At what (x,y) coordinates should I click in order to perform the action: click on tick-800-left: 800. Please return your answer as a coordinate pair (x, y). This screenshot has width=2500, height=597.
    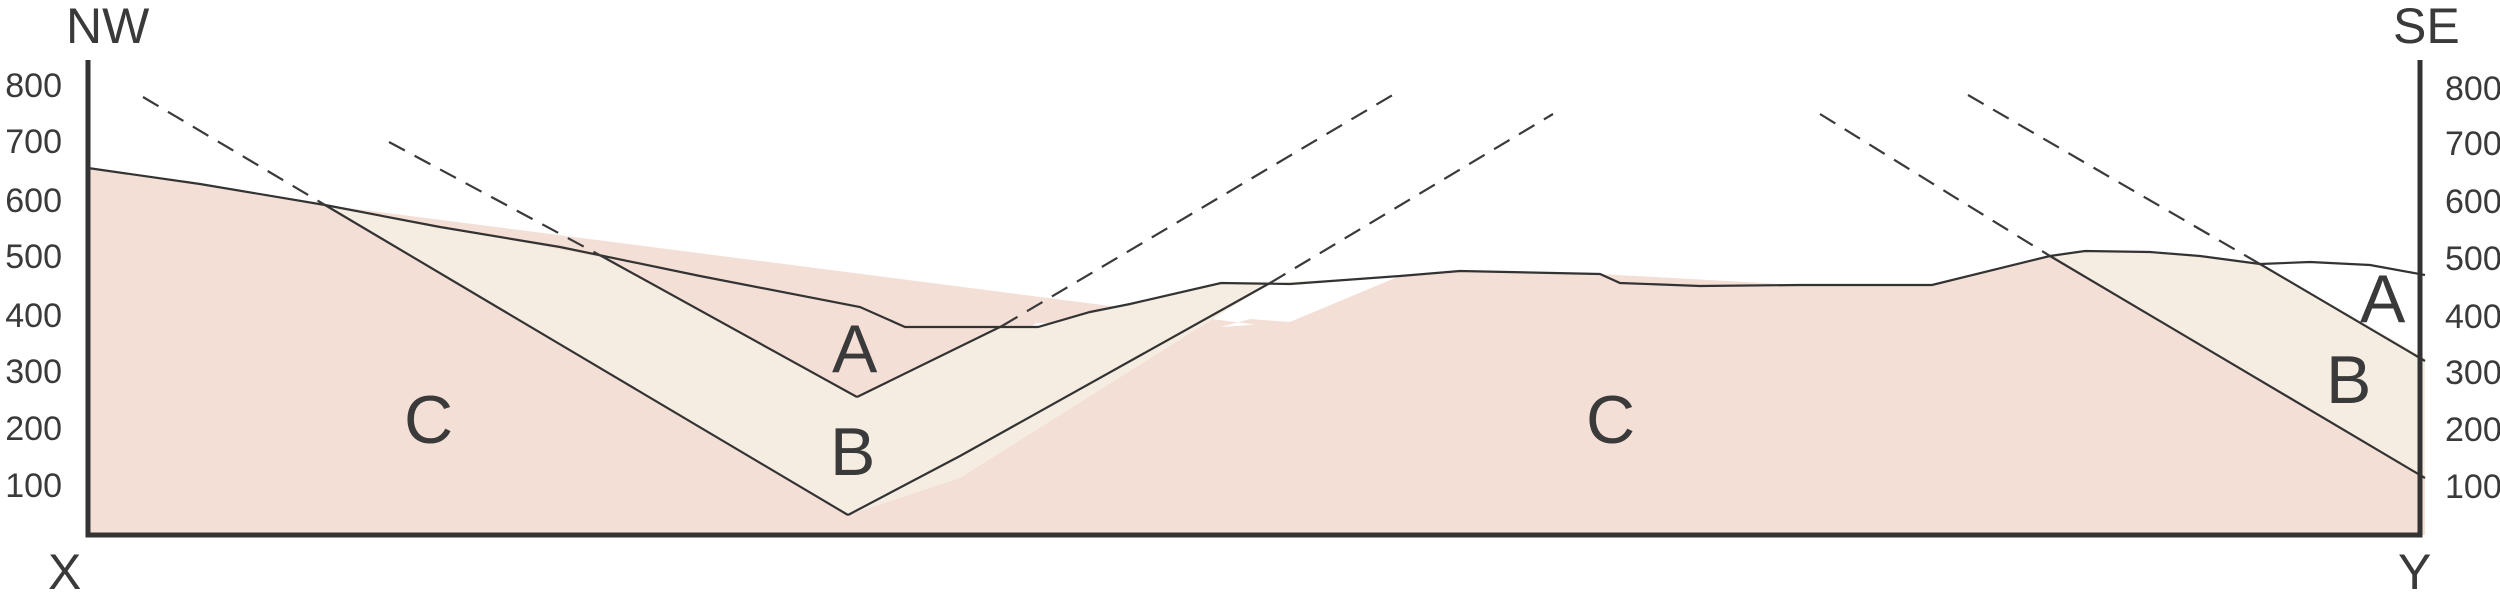
    Looking at the image, I should click on (33, 86).